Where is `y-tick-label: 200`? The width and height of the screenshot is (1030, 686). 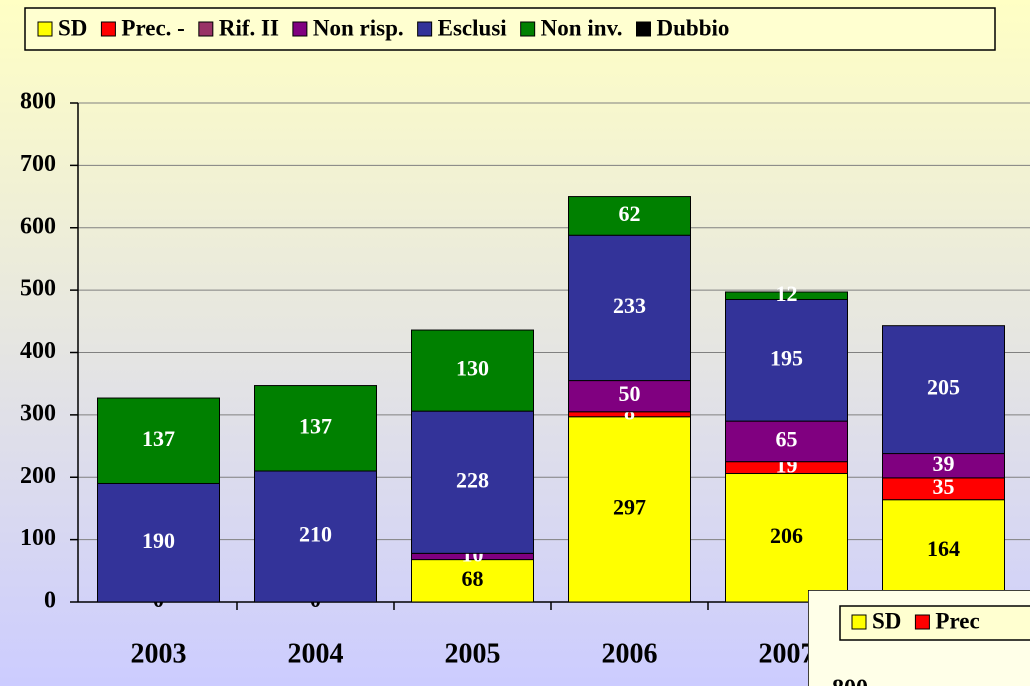 y-tick-label: 200 is located at coordinates (38, 476).